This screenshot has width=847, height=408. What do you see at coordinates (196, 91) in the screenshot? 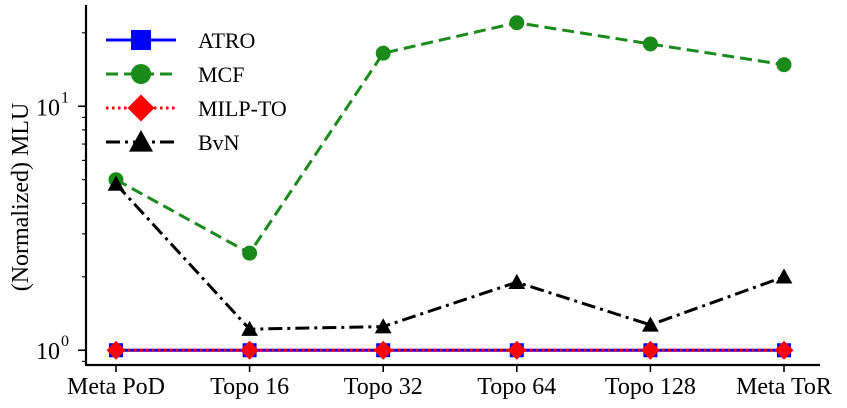
I see `legend: ATRO MCF MILP-TO BvN` at bounding box center [196, 91].